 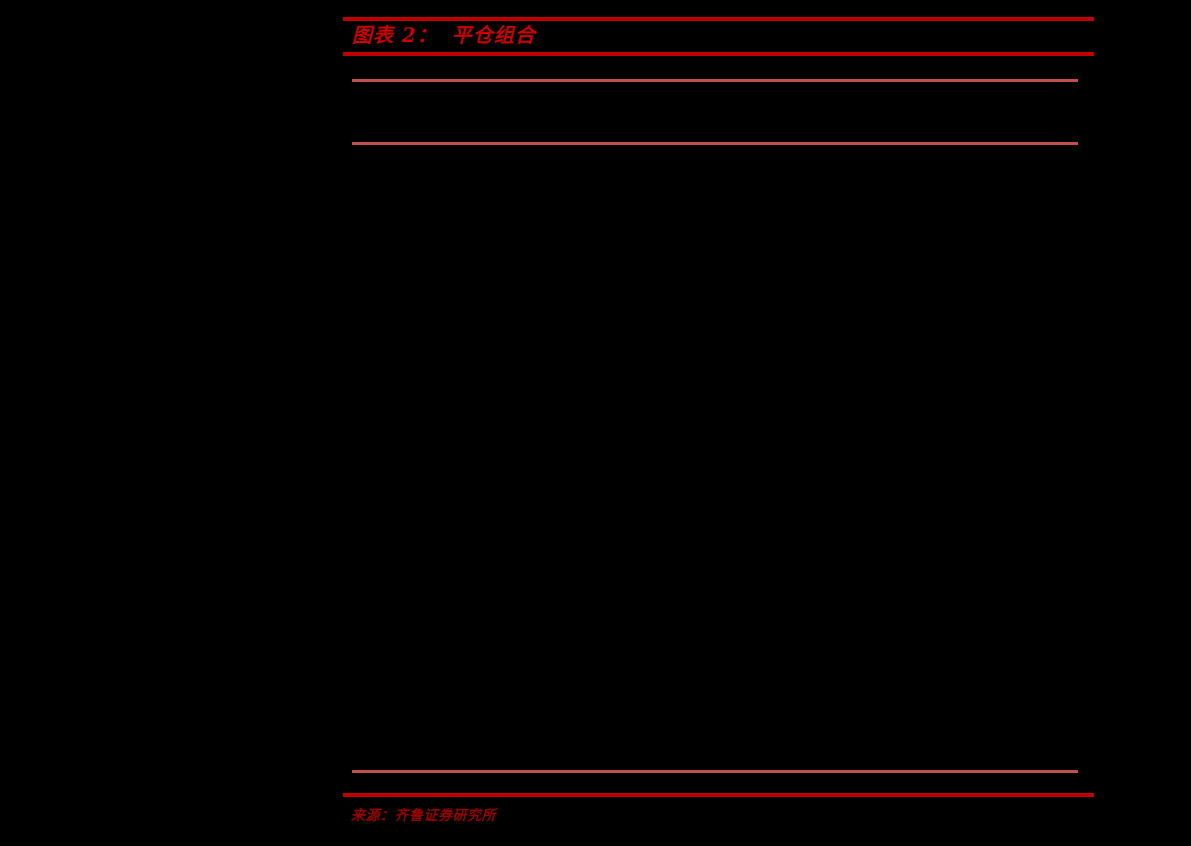 I want to click on source-note: 来源：齐鲁证券研究所, so click(x=423, y=816).